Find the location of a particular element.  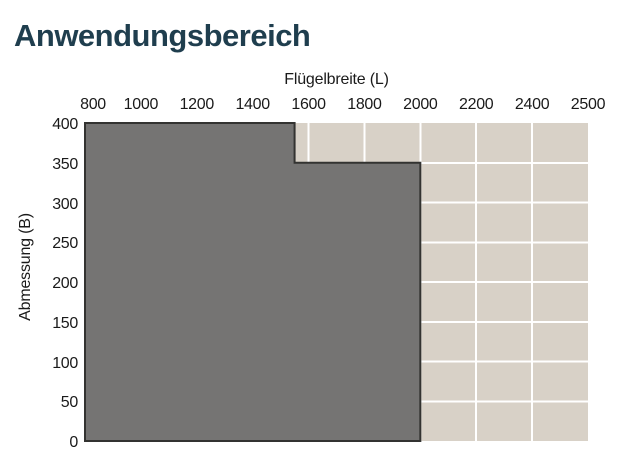

x-axis-title: Flügelbreite (L) is located at coordinates (336, 79).